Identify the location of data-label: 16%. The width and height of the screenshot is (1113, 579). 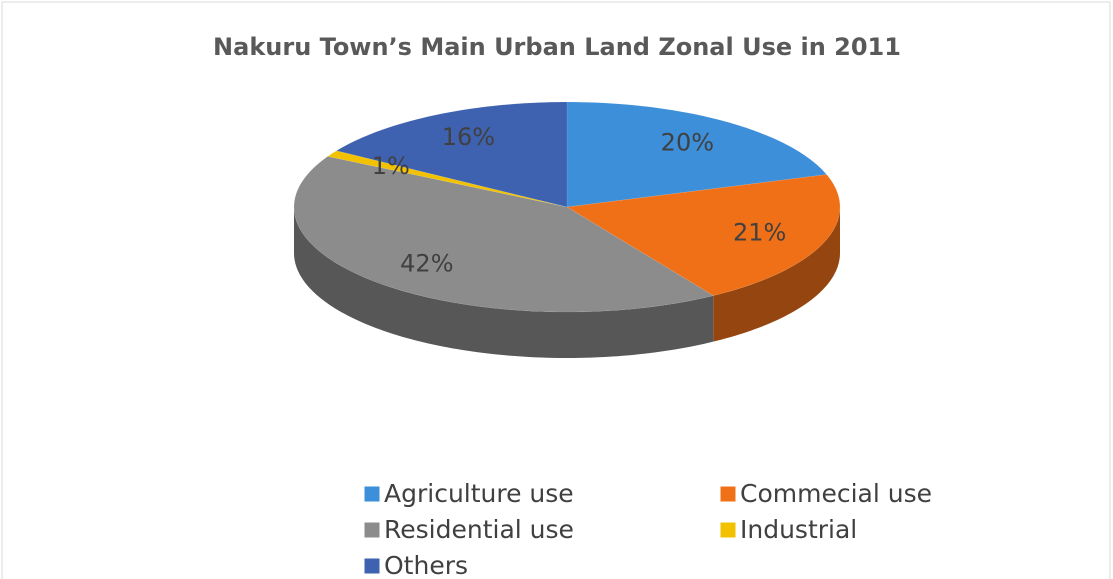
(468, 137).